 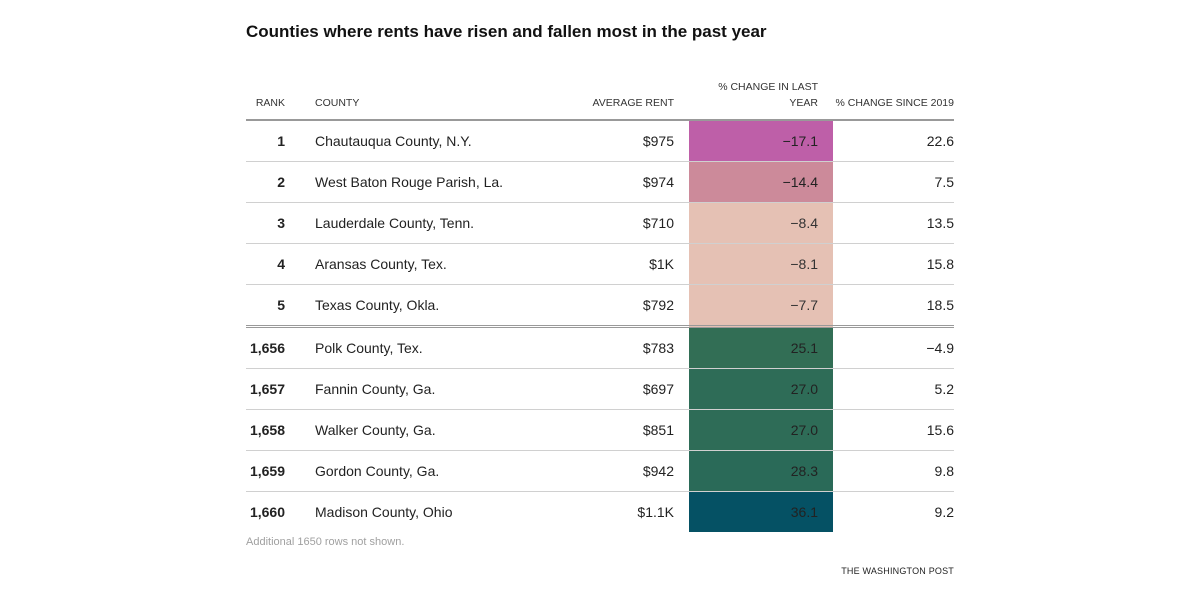 What do you see at coordinates (761, 306) in the screenshot?
I see `change-last-year-cell: −7.7` at bounding box center [761, 306].